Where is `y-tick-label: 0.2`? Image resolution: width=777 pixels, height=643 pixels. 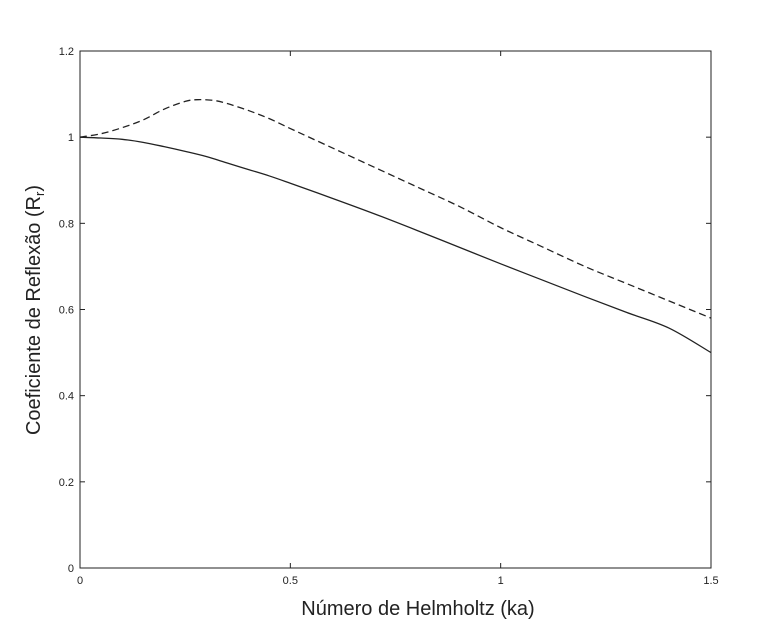
y-tick-label: 0.2 is located at coordinates (66, 483).